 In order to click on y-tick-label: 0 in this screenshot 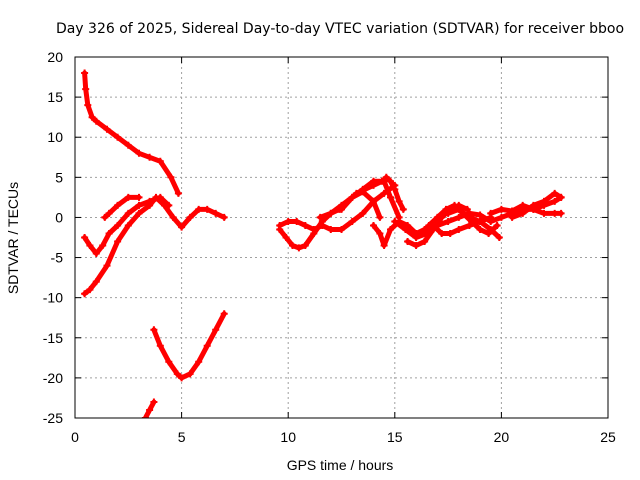, I will do `click(59, 217)`.